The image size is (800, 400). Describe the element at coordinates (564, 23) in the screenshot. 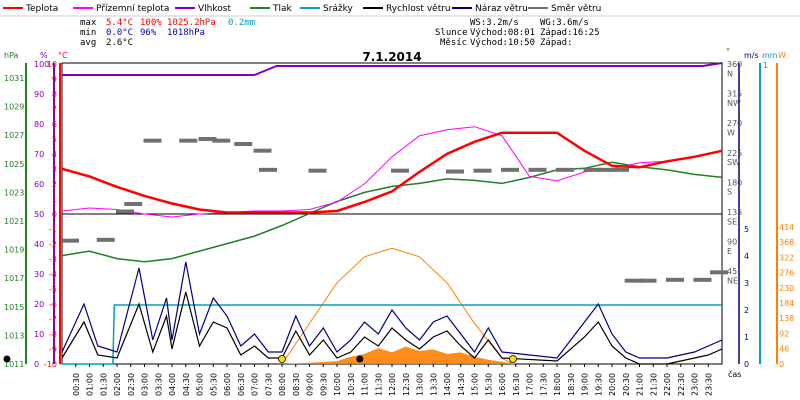

I see `info-wg: WG:3.6m/s` at that location.